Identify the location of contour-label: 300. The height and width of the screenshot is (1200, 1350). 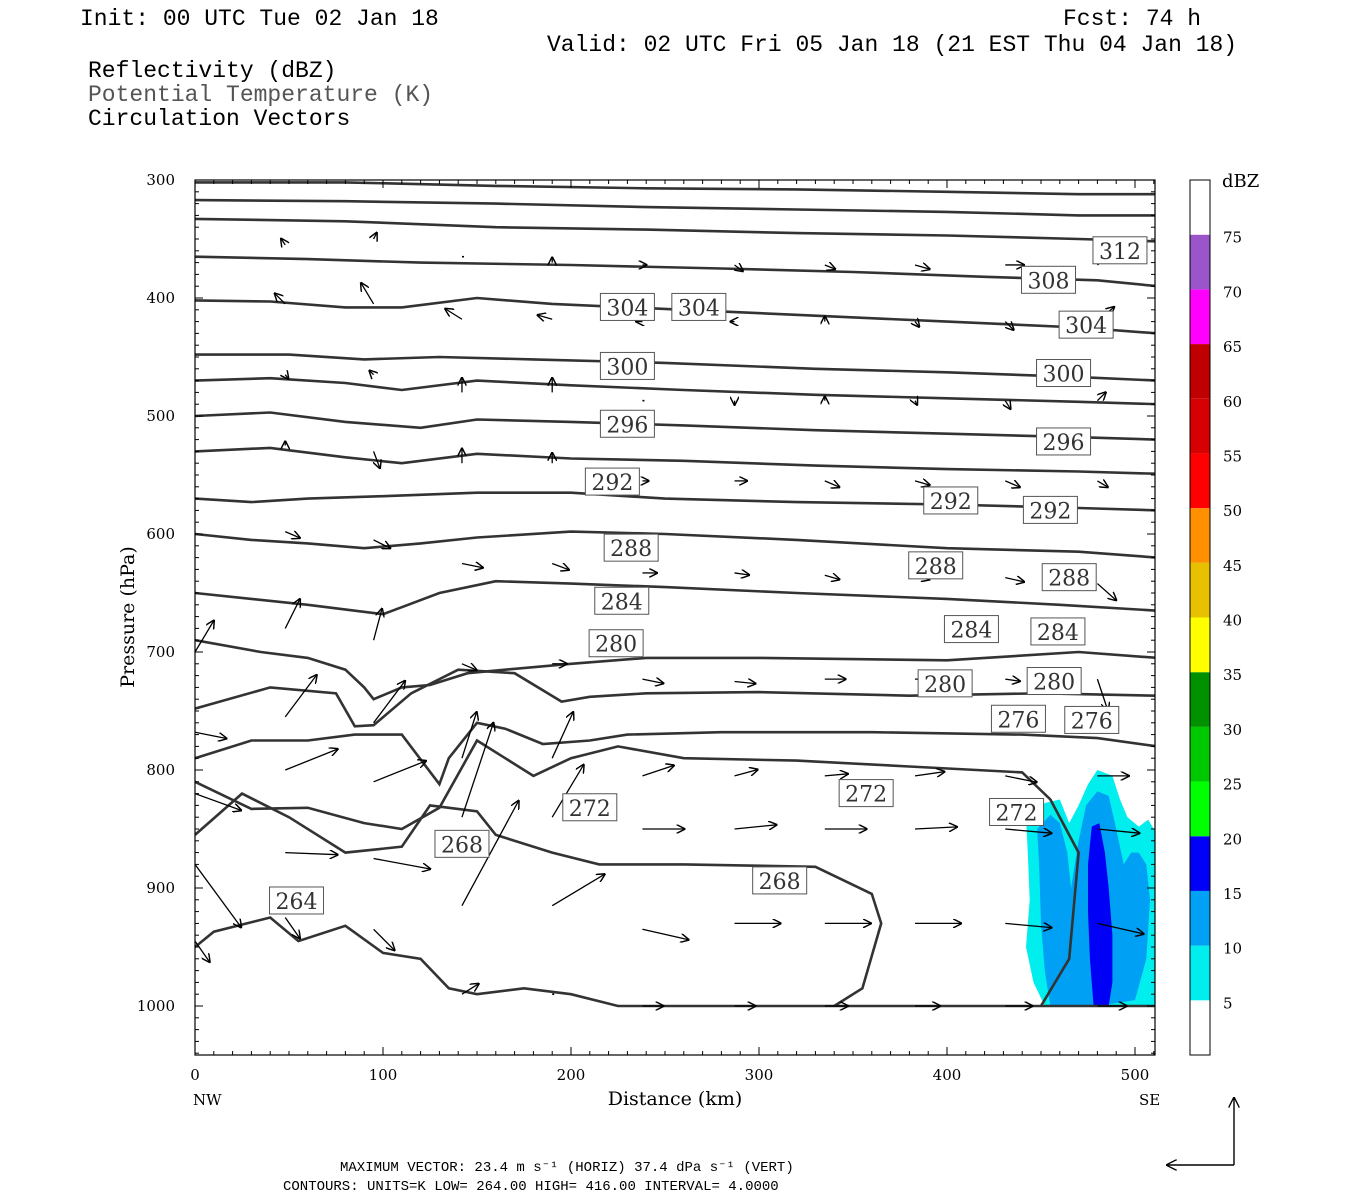
(627, 367).